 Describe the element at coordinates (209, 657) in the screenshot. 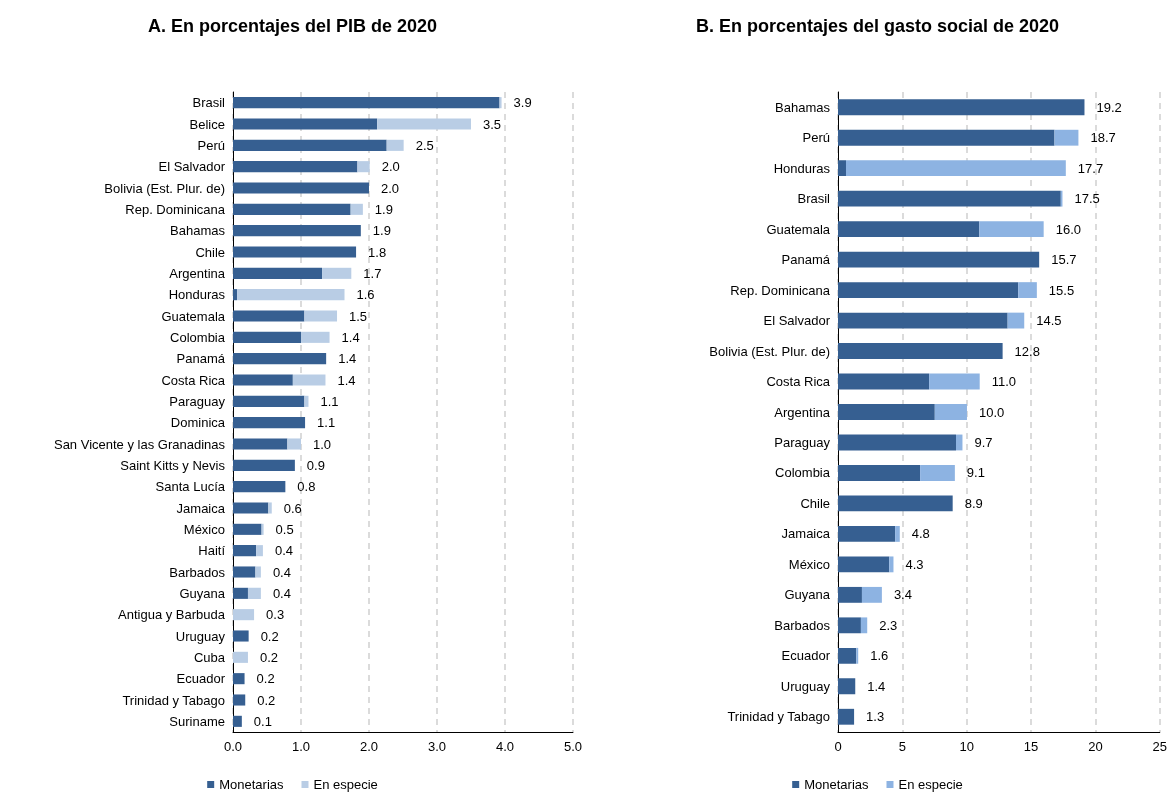

I see `y-tick-label: Cuba` at that location.